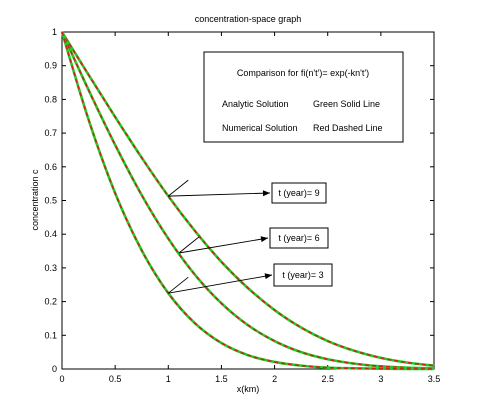 Image resolution: width=480 pixels, height=415 pixels. I want to click on annotation-label-2: t (year)= 6, so click(298, 238).